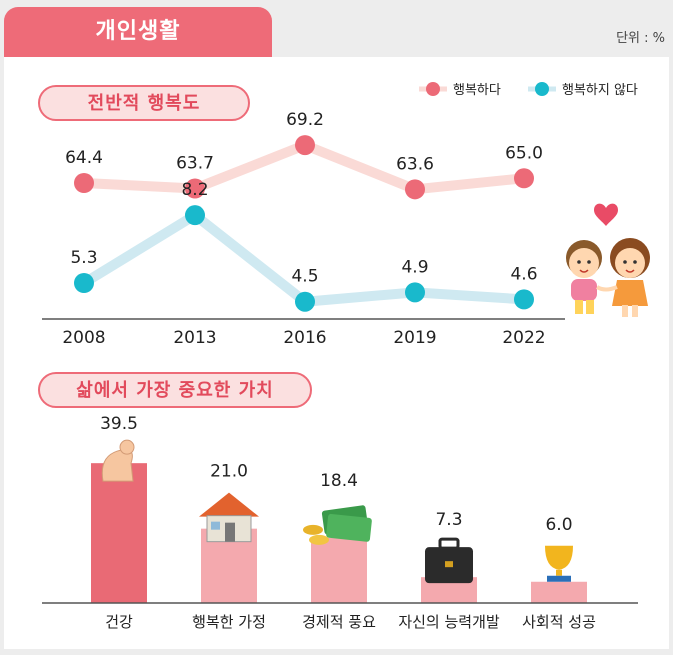  What do you see at coordinates (304, 277) in the screenshot?
I see `series-1-label-2: 4.5` at bounding box center [304, 277].